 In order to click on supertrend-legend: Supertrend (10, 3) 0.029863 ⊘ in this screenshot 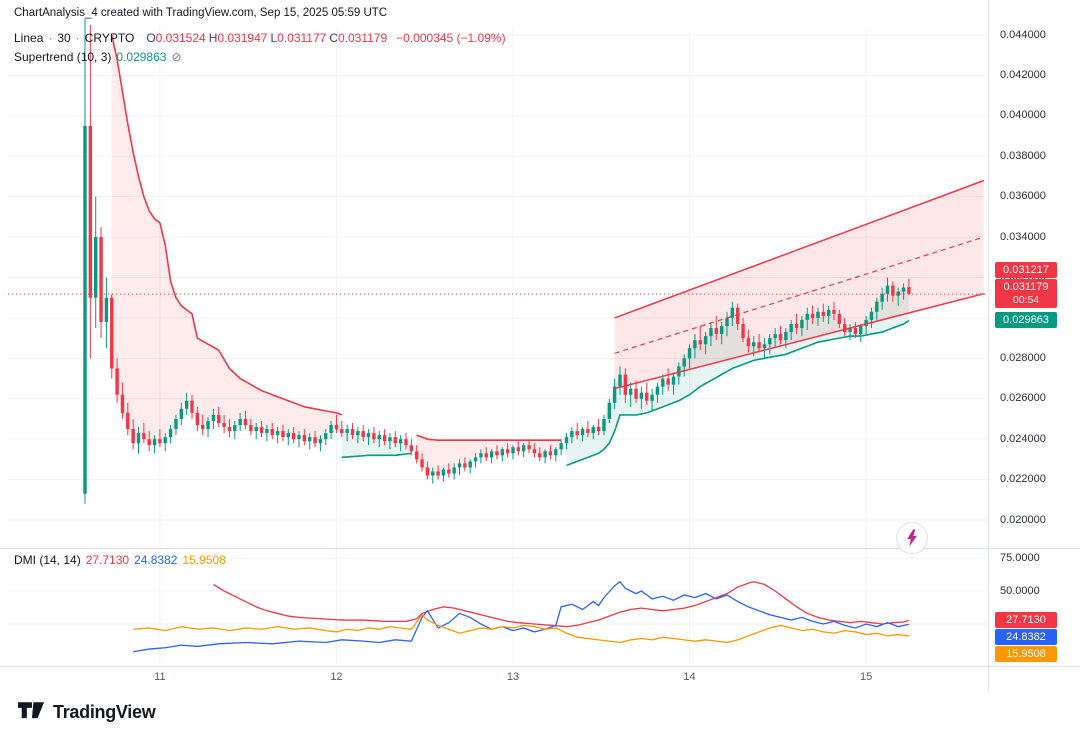, I will do `click(98, 57)`.